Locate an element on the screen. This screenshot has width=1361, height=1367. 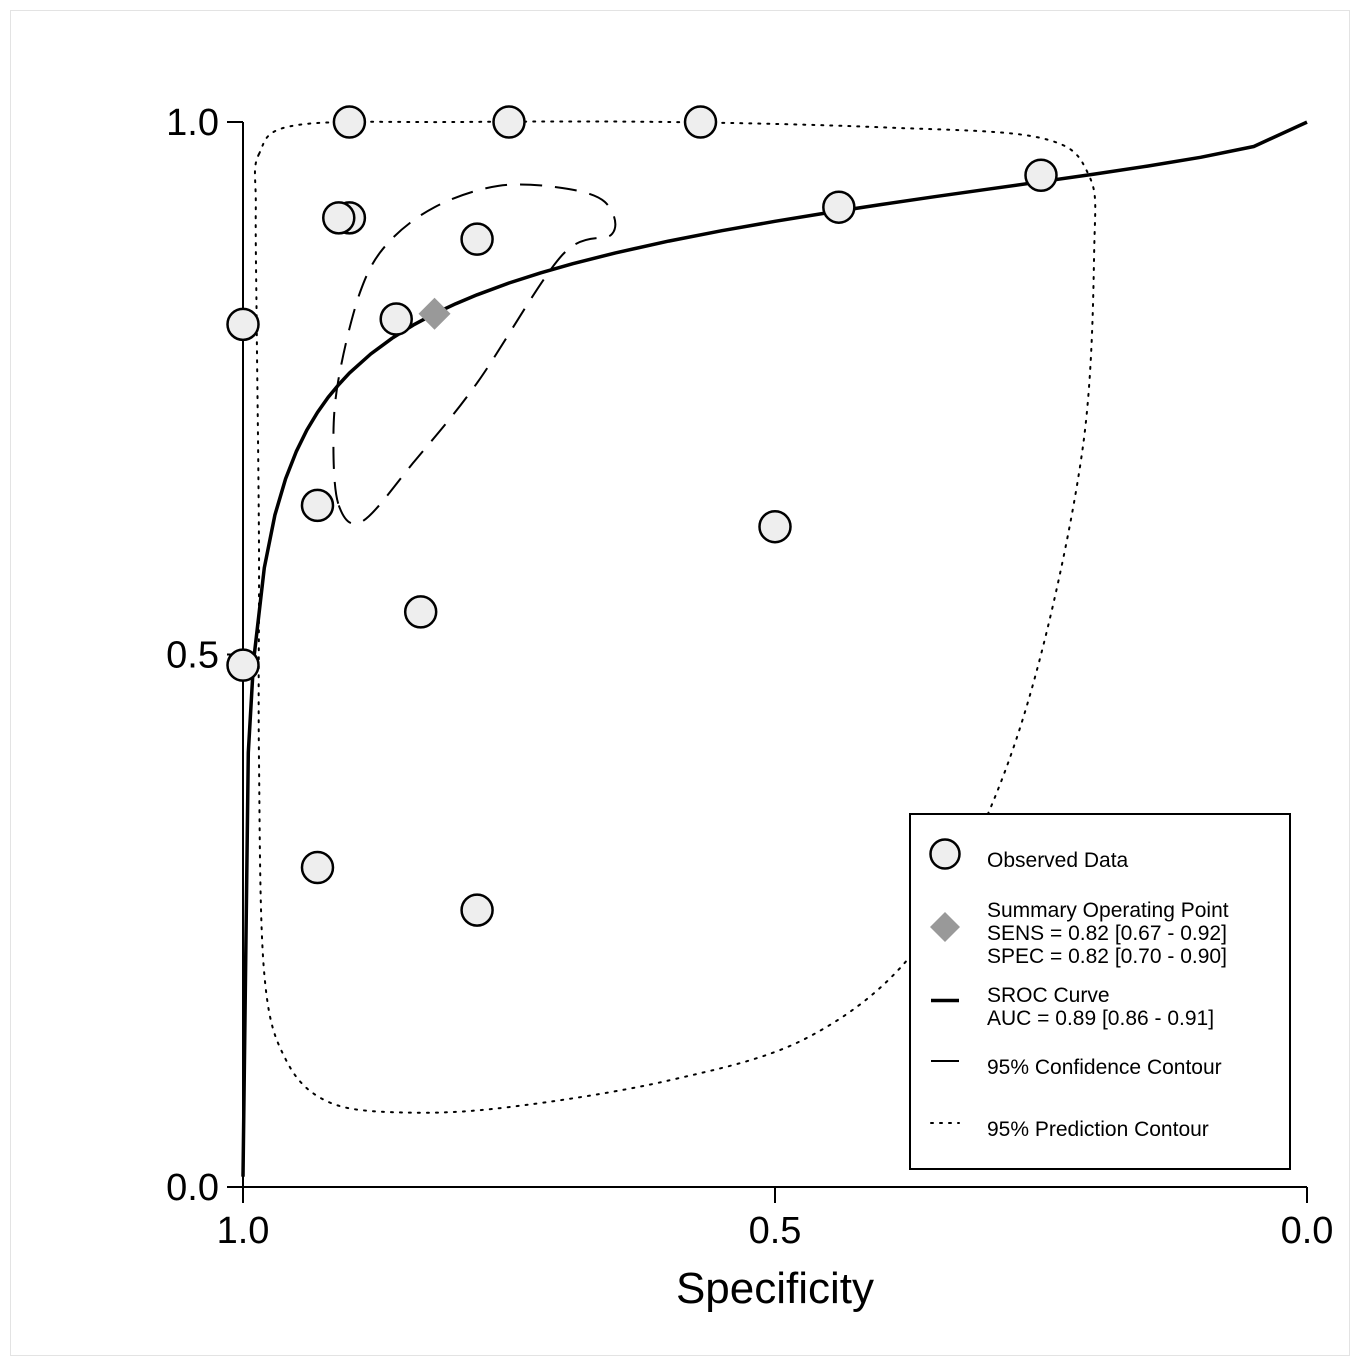
legend-box is located at coordinates (1100, 991).